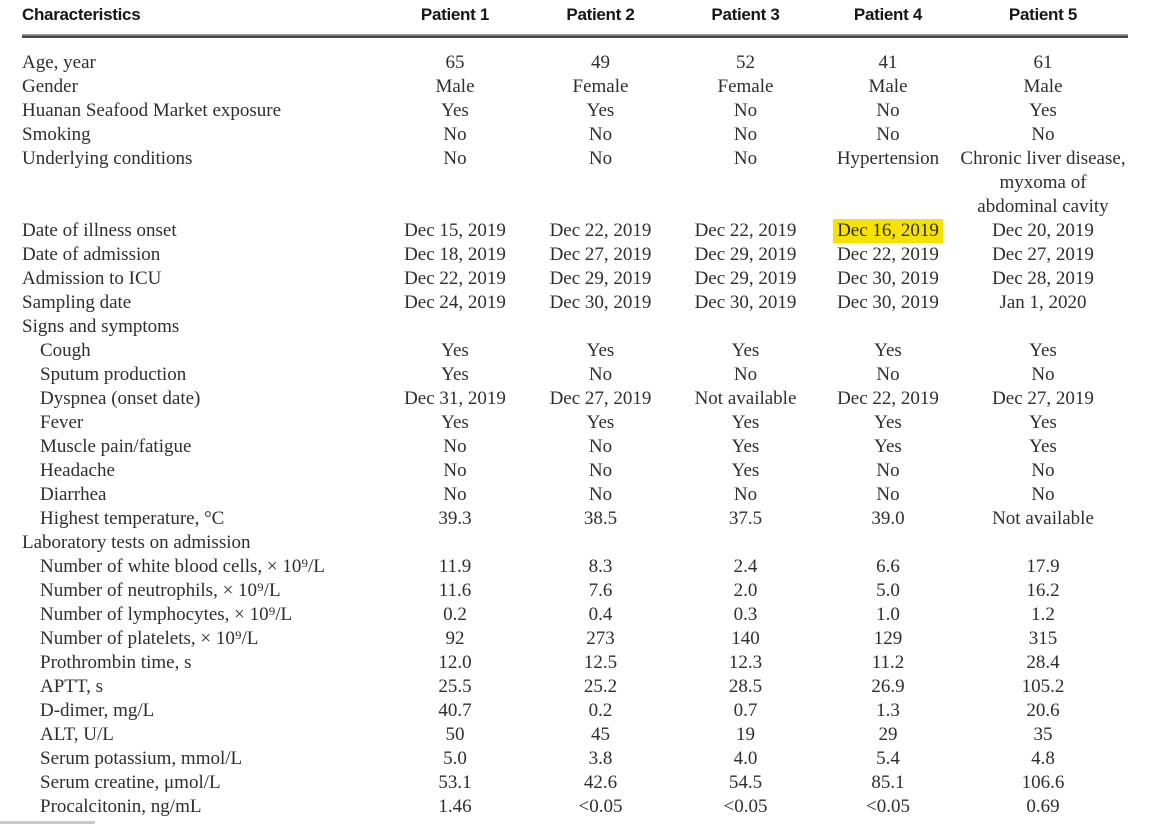 This screenshot has width=1150, height=824. What do you see at coordinates (575, 423) in the screenshot?
I see `table-row: Fever Yes Yes Yes Yes Yes` at bounding box center [575, 423].